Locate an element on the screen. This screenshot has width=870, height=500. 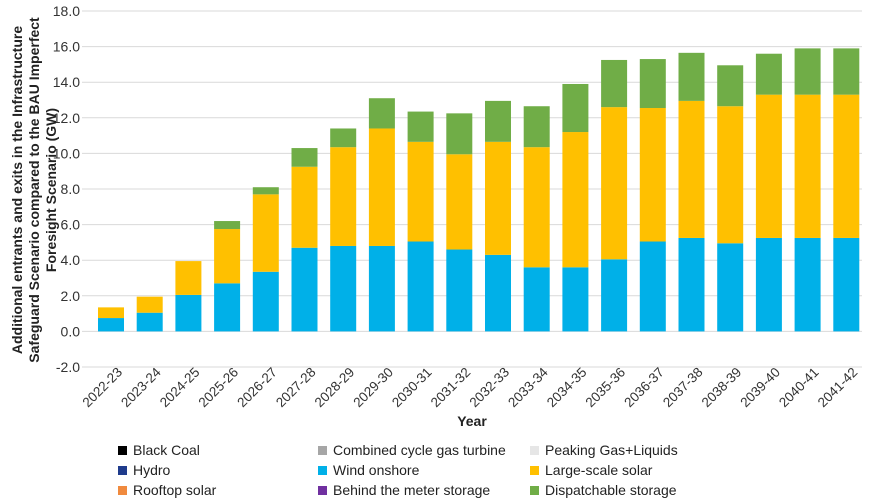
legend-item: Dispatchable storage is located at coordinates (630, 490).